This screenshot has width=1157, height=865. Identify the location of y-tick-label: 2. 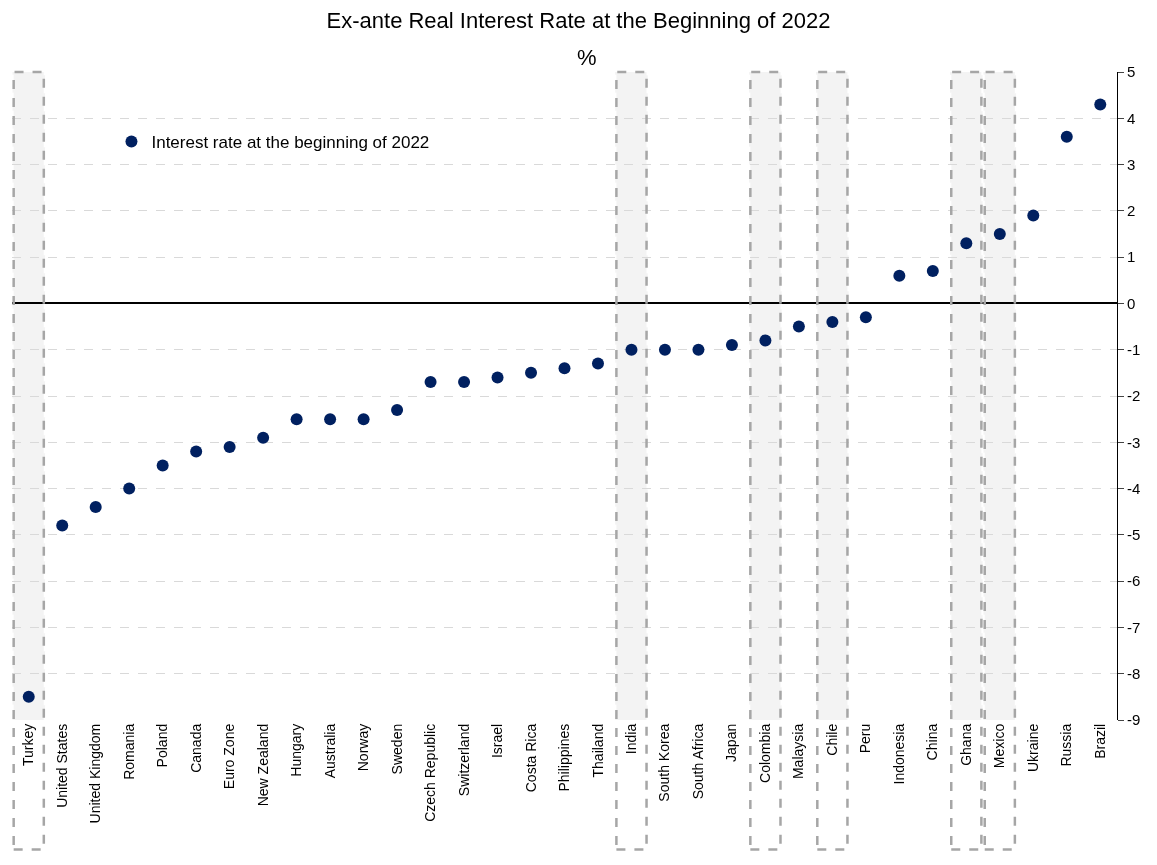
(1131, 211).